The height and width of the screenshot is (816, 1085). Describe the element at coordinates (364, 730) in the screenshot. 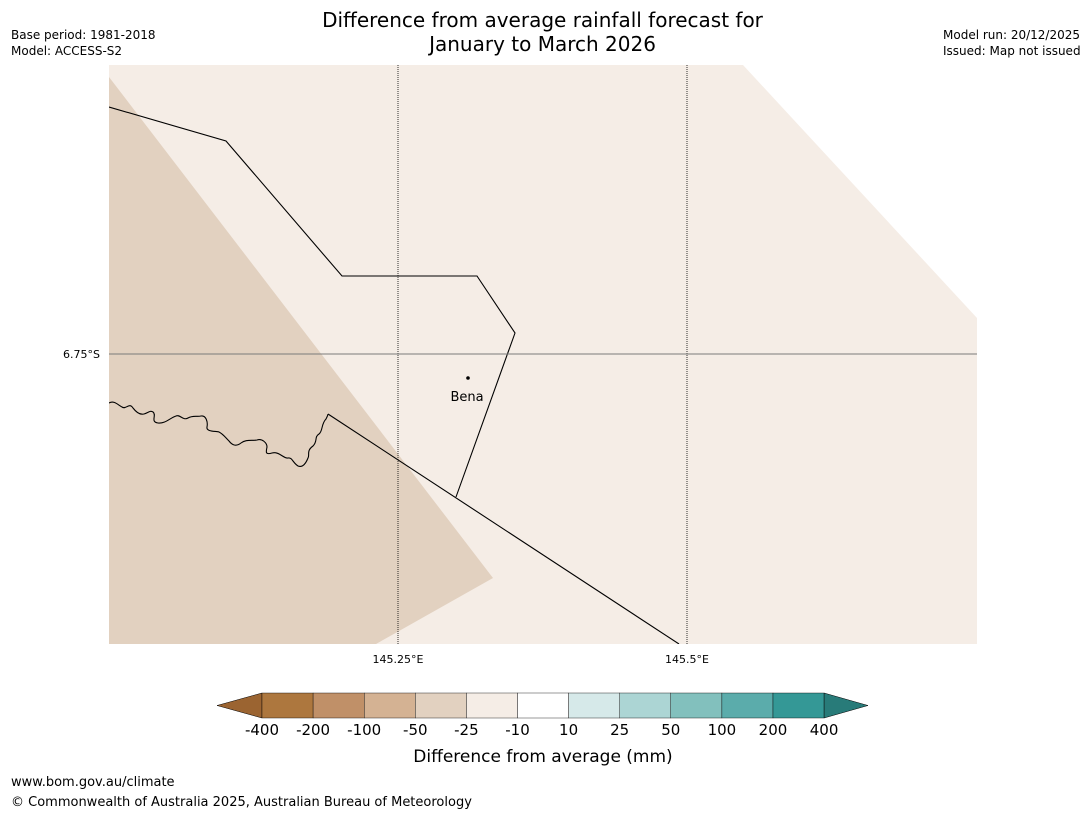

I see `colorbar-tick-label: -100` at that location.